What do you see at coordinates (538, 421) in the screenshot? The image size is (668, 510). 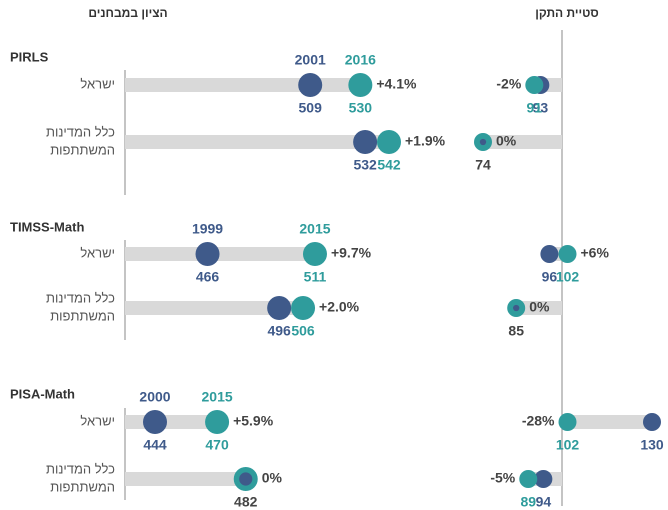 I see `sd-change: -28%` at bounding box center [538, 421].